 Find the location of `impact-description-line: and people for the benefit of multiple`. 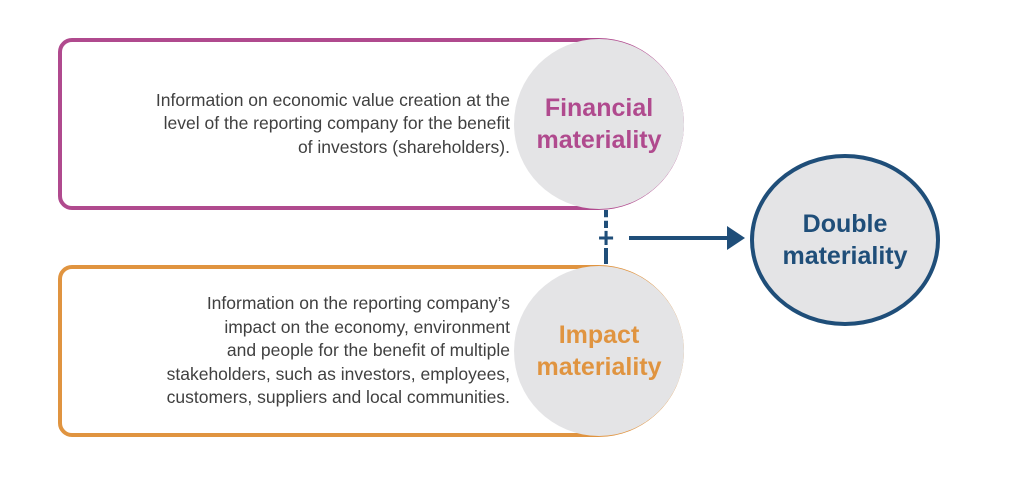

impact-description-line: and people for the benefit of multiple is located at coordinates (368, 350).